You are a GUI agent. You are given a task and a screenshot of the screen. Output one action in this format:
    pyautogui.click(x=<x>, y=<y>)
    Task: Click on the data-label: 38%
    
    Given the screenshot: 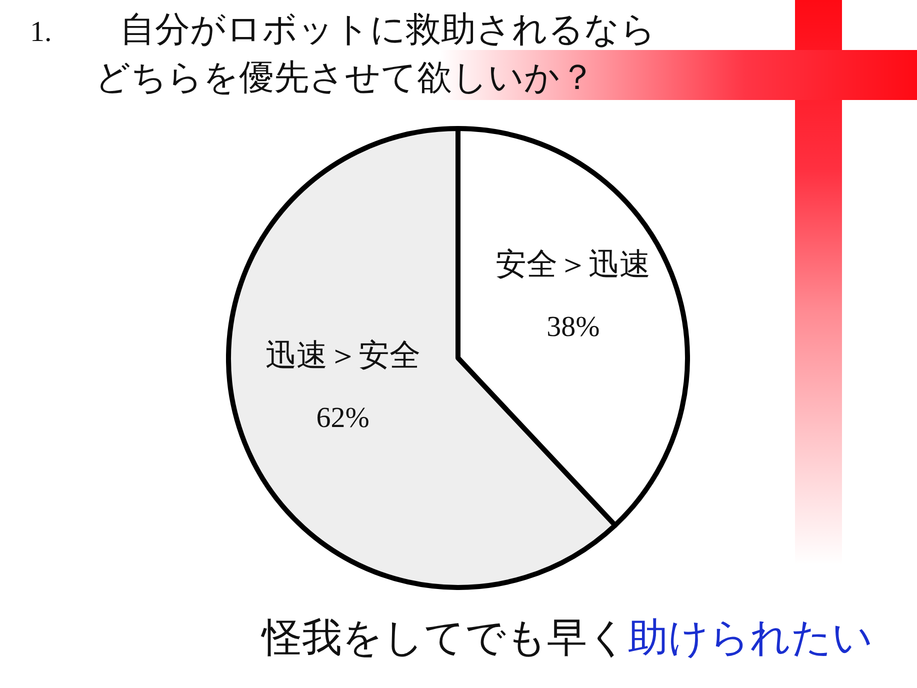 What is the action you would take?
    pyautogui.click(x=573, y=326)
    